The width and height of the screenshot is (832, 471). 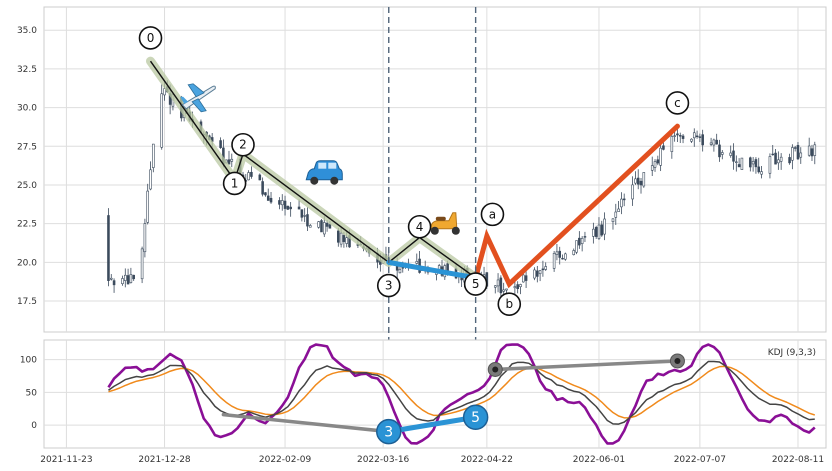 I want to click on kdj-y-axis: 0 50 100, so click(x=28, y=393).